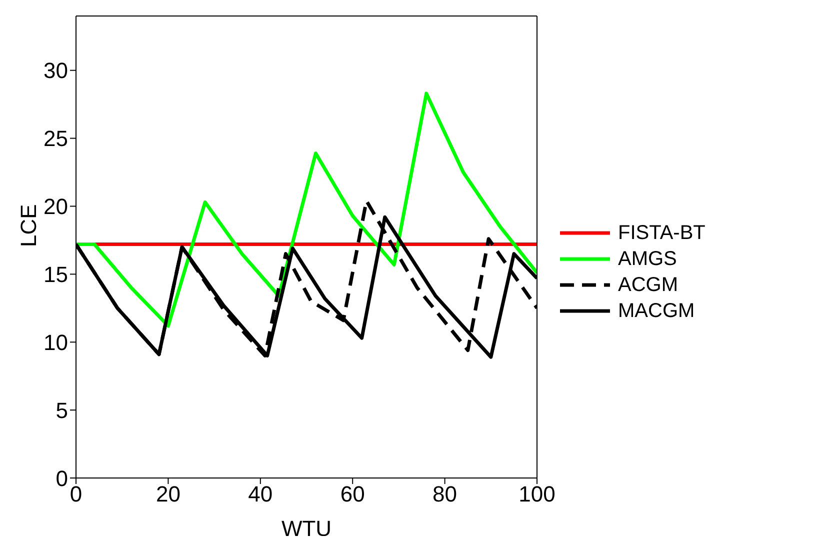  Describe the element at coordinates (168, 494) in the screenshot. I see `x-tick-label: 20` at that location.